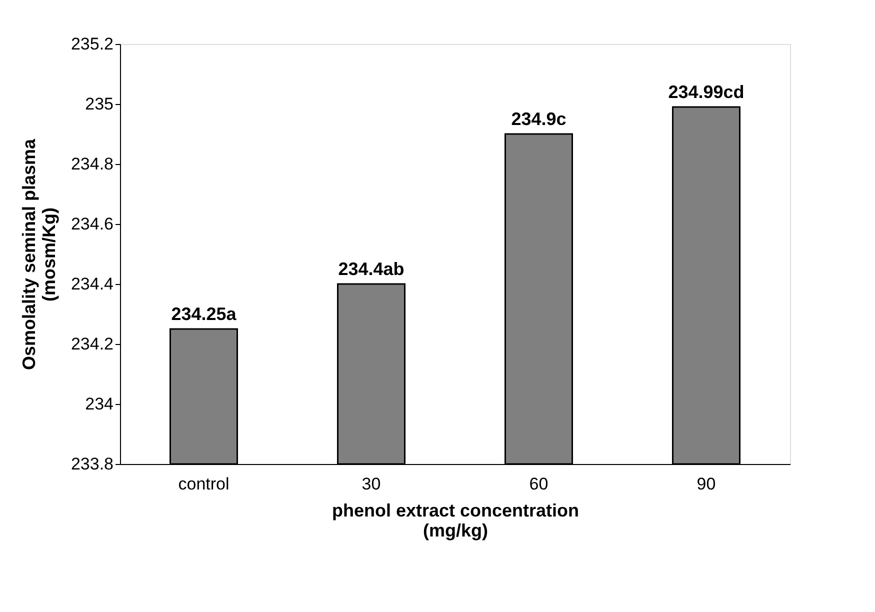  I want to click on y-tick-label: 234.8, so click(92, 164).